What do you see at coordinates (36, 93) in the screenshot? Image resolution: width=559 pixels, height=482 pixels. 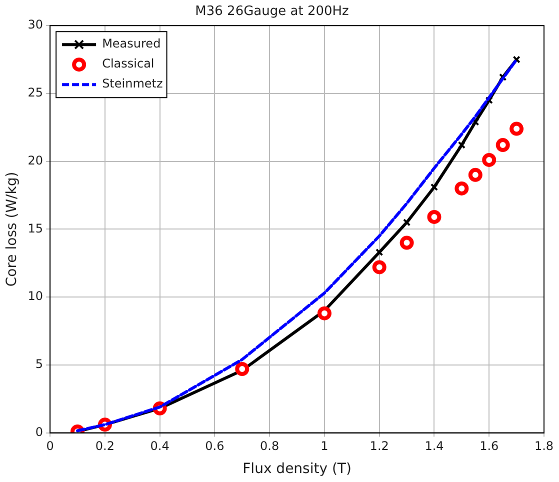 I see `y-tick-label: 25` at bounding box center [36, 93].